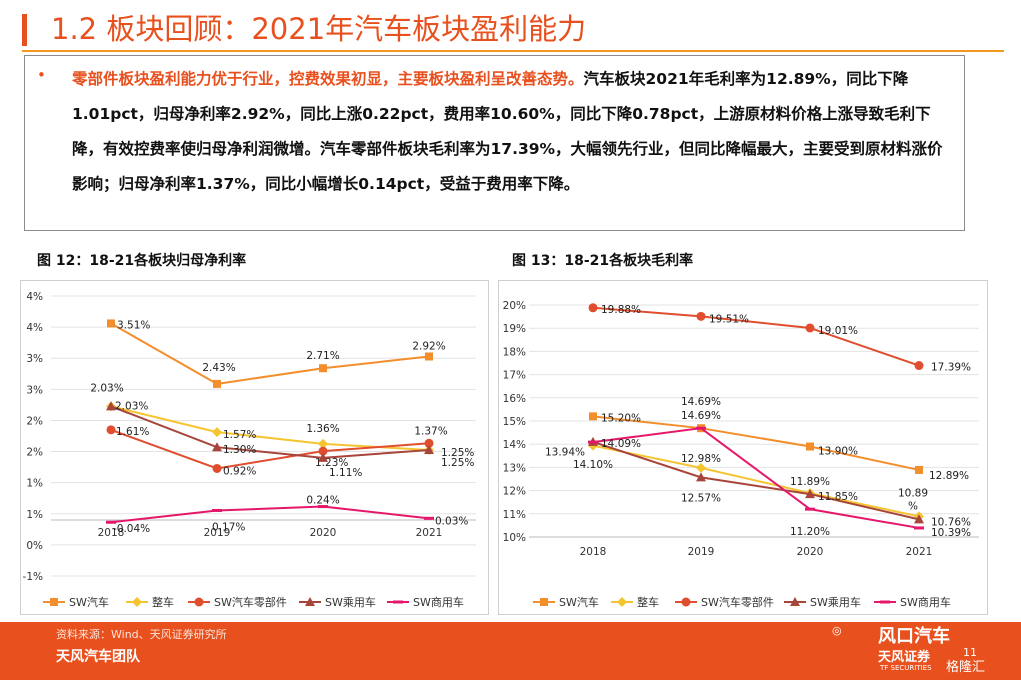  Describe the element at coordinates (89, 602) in the screenshot. I see `legend-label: SW汽车` at that location.